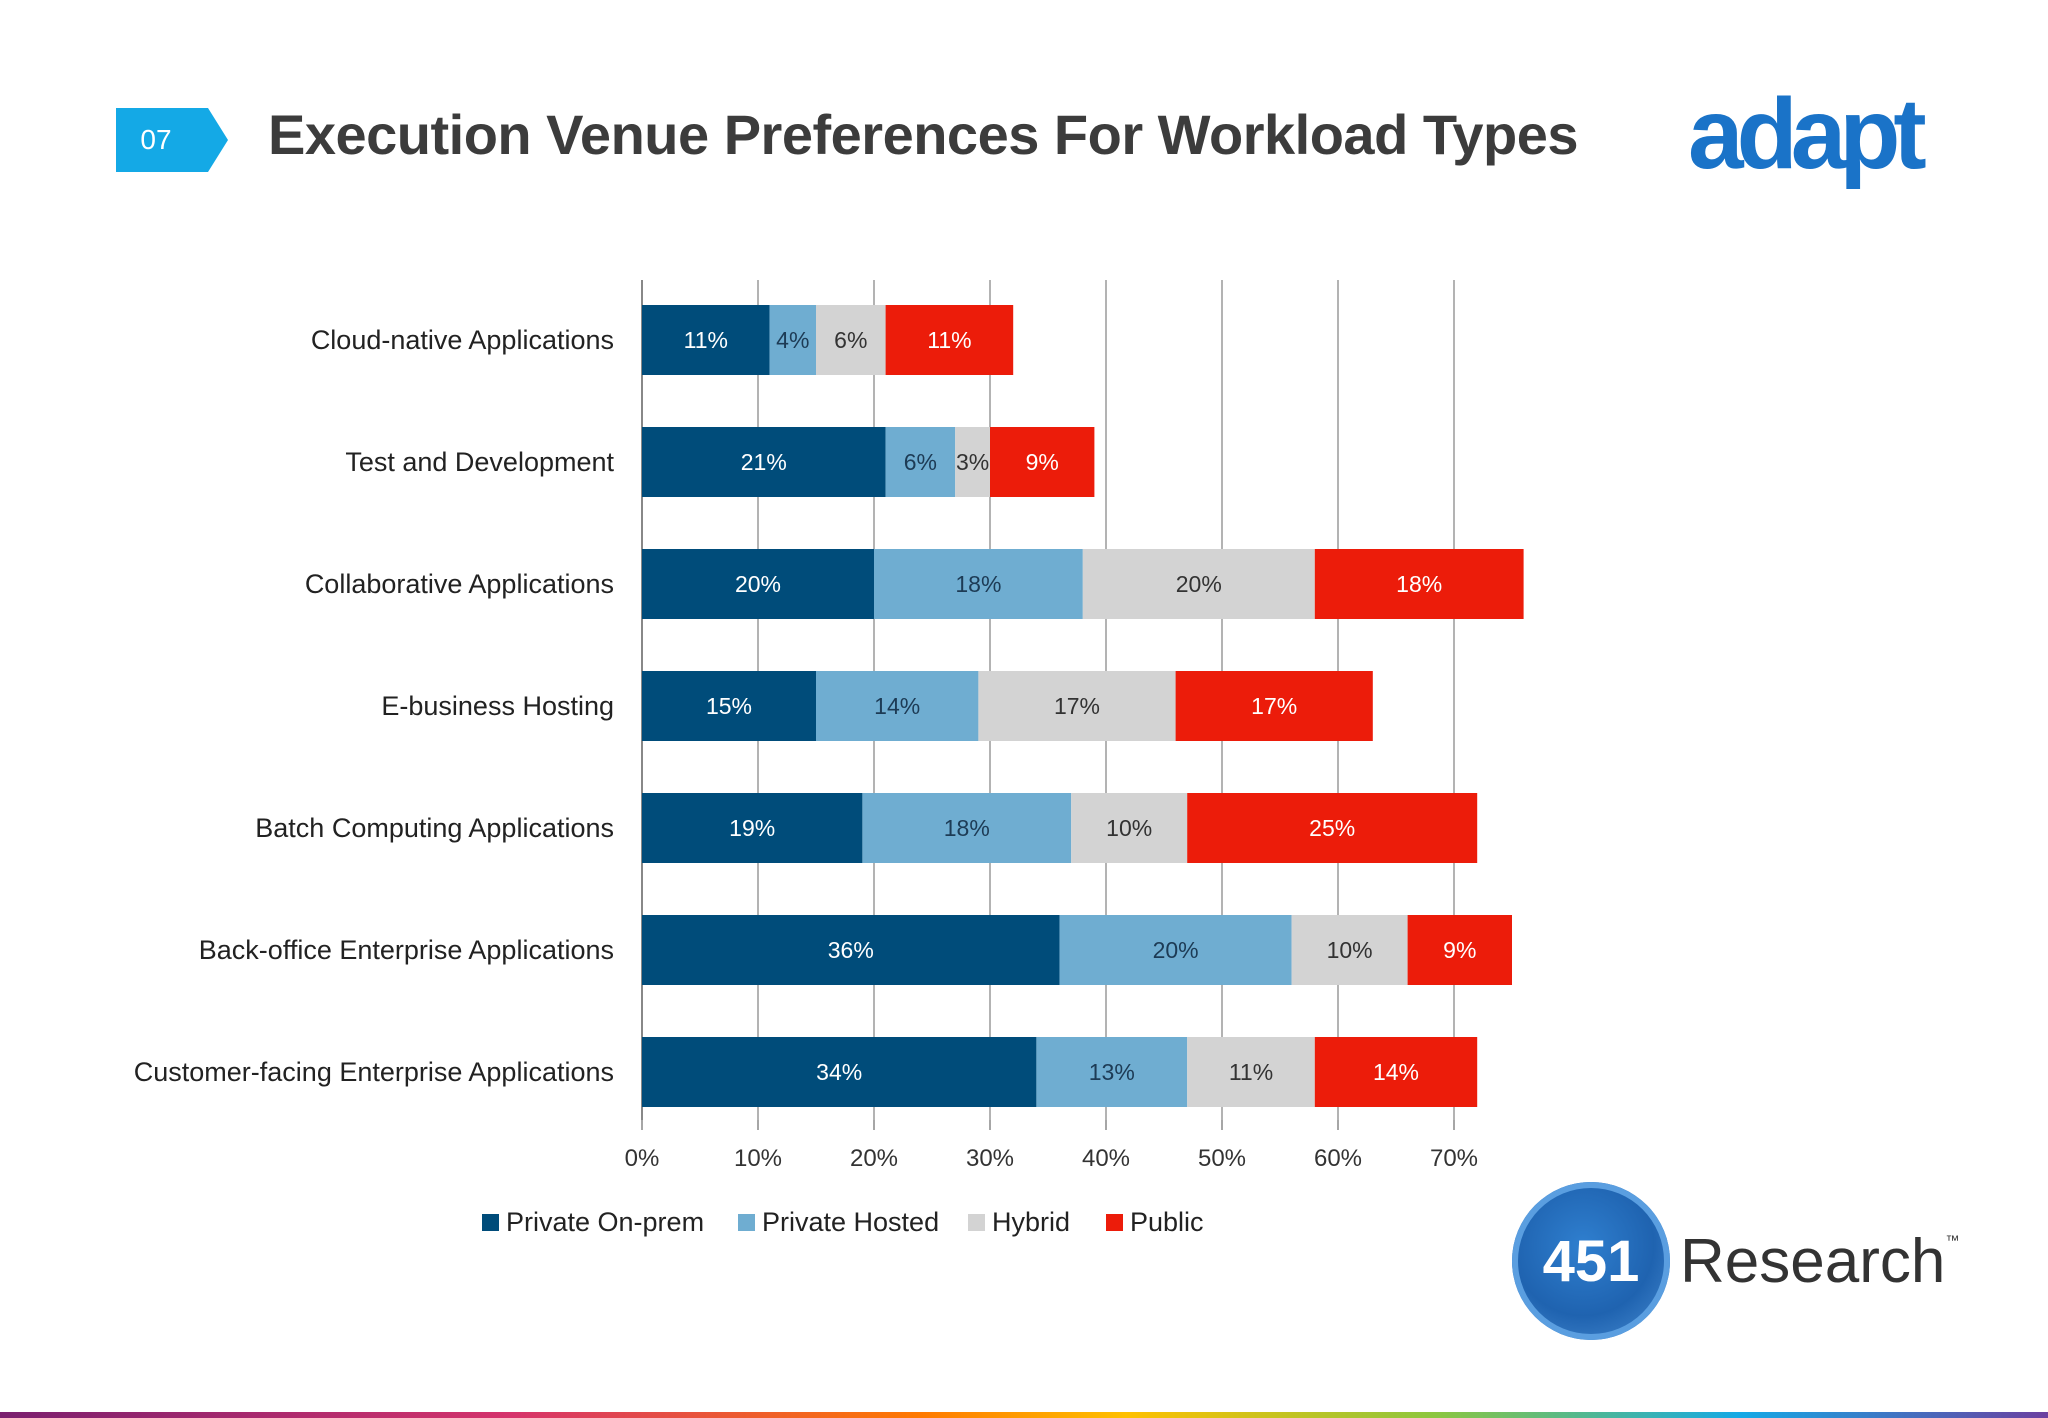 This screenshot has height=1418, width=2048. Describe the element at coordinates (1813, 1261) in the screenshot. I see `research-logo-name: Research` at that location.